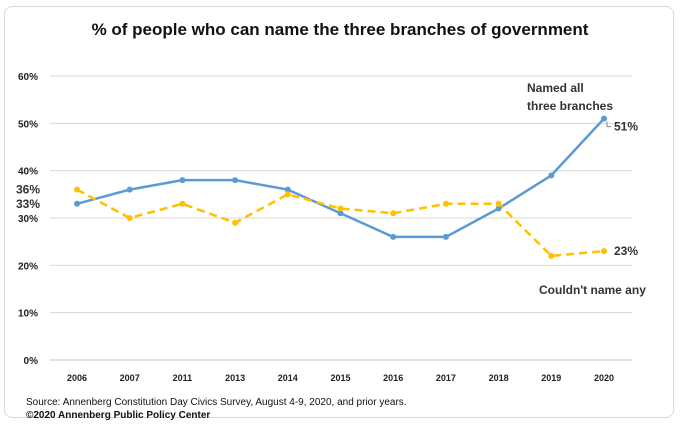 The image size is (680, 424). I want to click on y-tick-label: 20%, so click(28, 266).